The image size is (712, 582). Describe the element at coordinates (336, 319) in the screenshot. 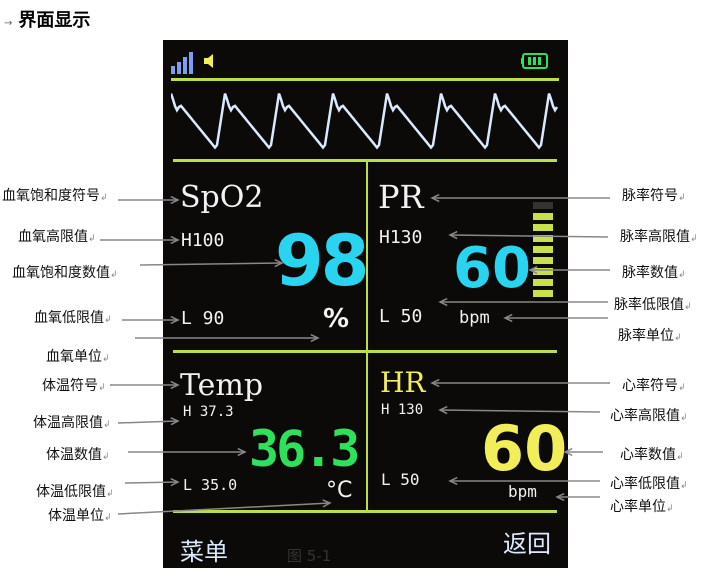

I see `spo2-unit: %` at that location.